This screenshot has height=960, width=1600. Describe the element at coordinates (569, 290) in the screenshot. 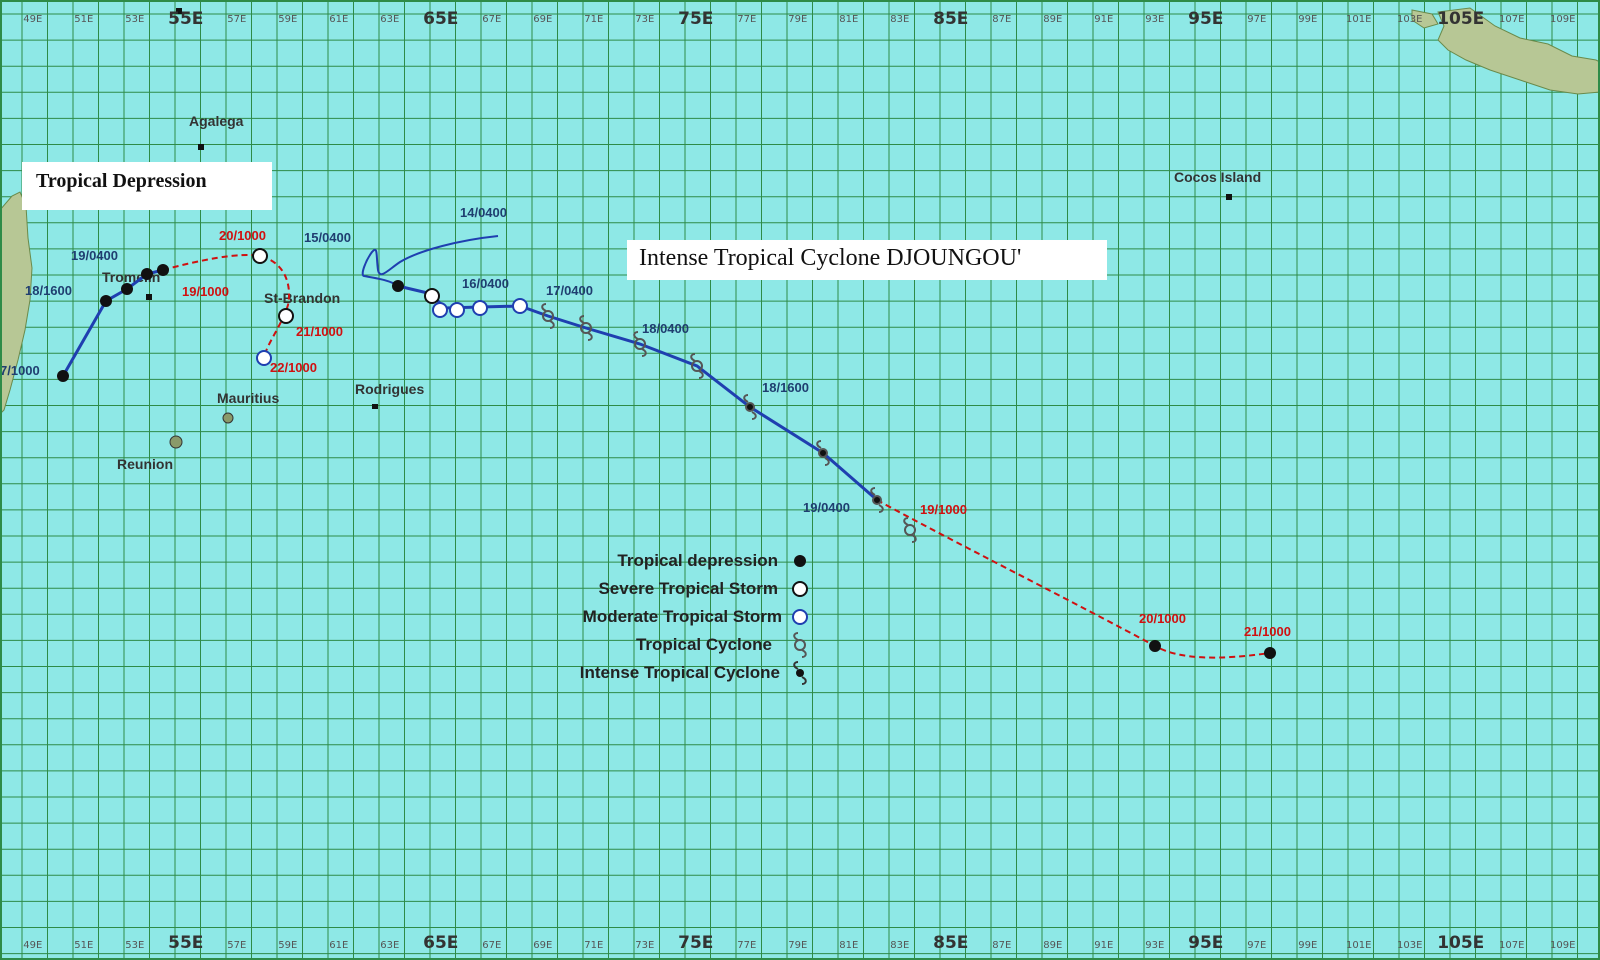

I see `label-17-0400: 17/0400` at that location.